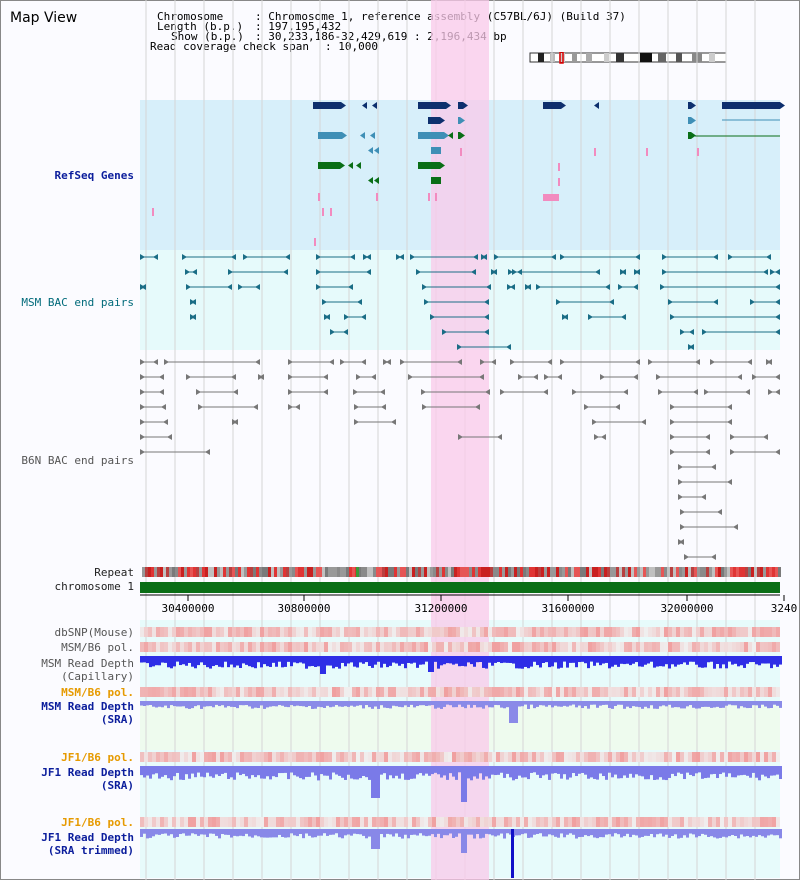 The width and height of the screenshot is (800, 880). What do you see at coordinates (87, 772) in the screenshot?
I see `track-label-jf1-depth: JF1 Read Depth` at bounding box center [87, 772].